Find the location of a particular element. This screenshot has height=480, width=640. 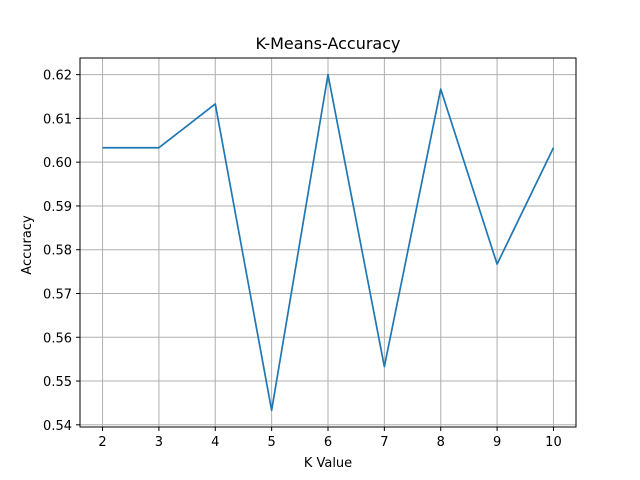

x-axis-ticks: 2 3 4 5 6 7 8 9 10 is located at coordinates (330, 438).